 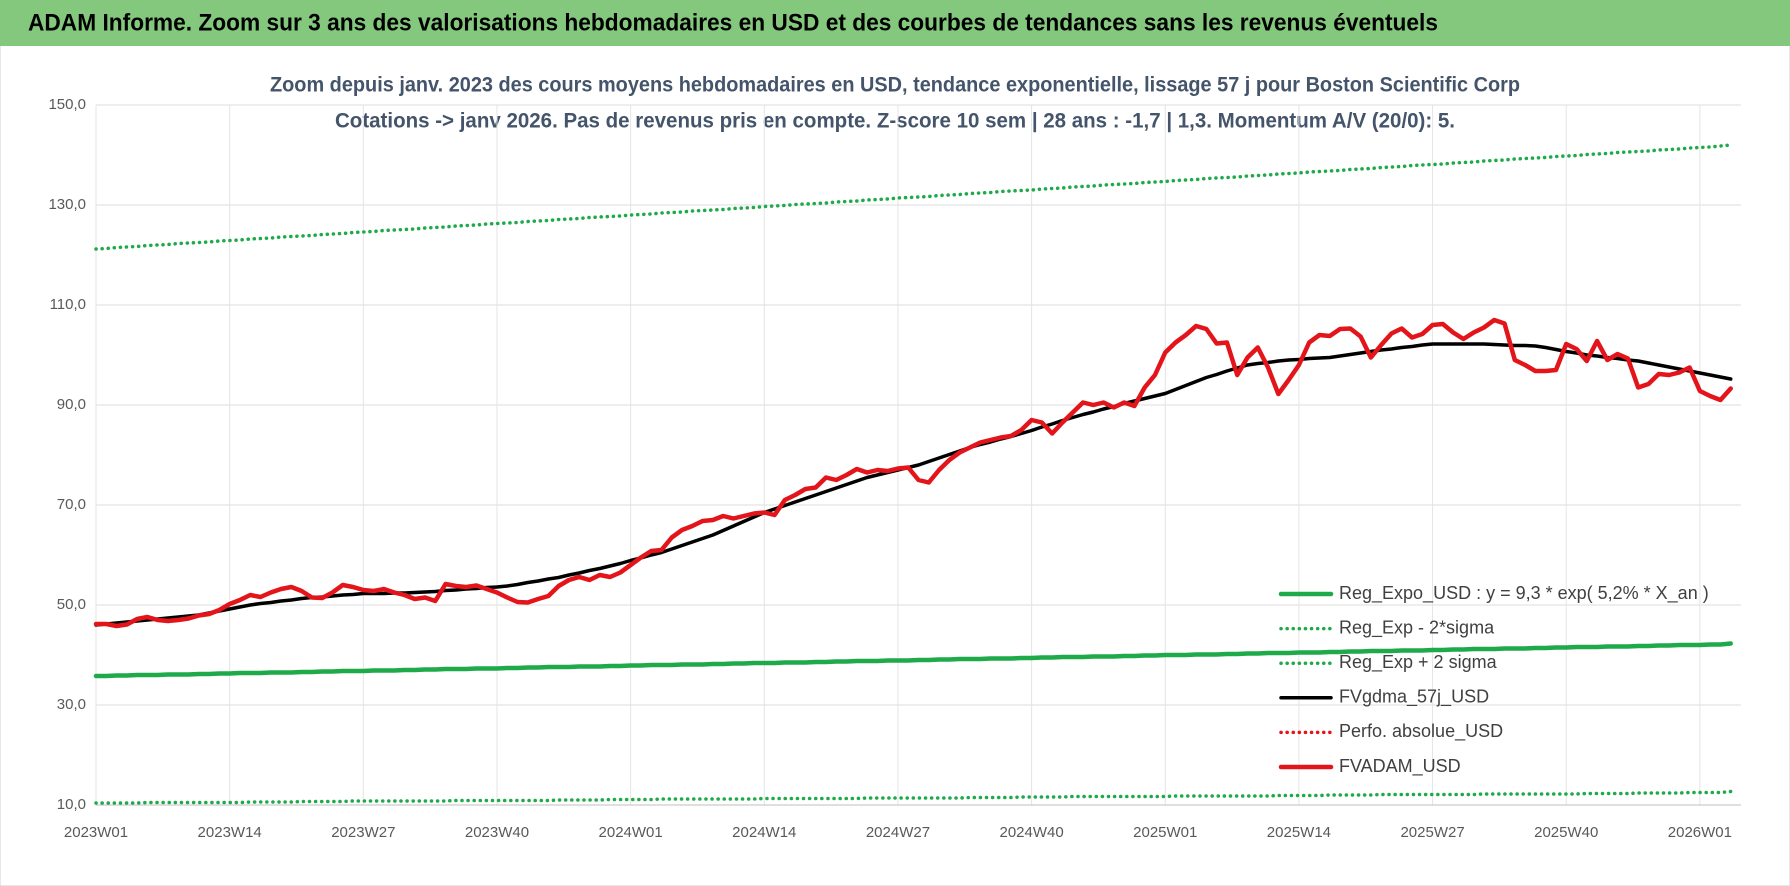 What do you see at coordinates (1299, 832) in the screenshot?
I see `x-tick-label: 2025W14` at bounding box center [1299, 832].